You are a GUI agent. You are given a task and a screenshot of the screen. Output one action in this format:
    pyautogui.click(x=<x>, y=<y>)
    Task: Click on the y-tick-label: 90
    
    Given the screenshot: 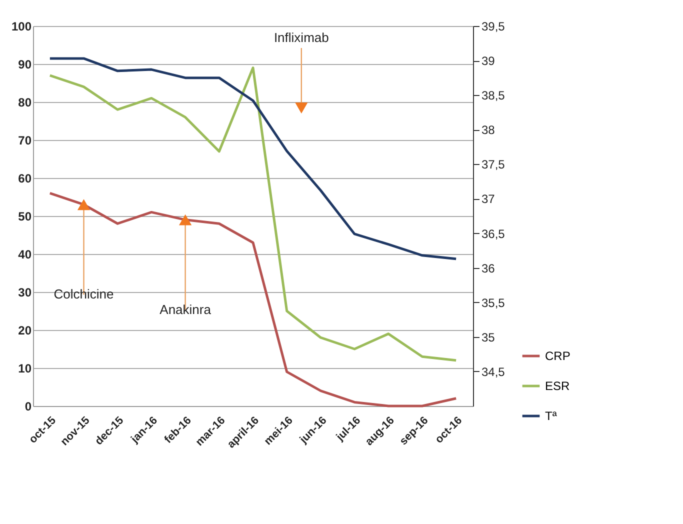 What is the action you would take?
    pyautogui.click(x=25, y=65)
    